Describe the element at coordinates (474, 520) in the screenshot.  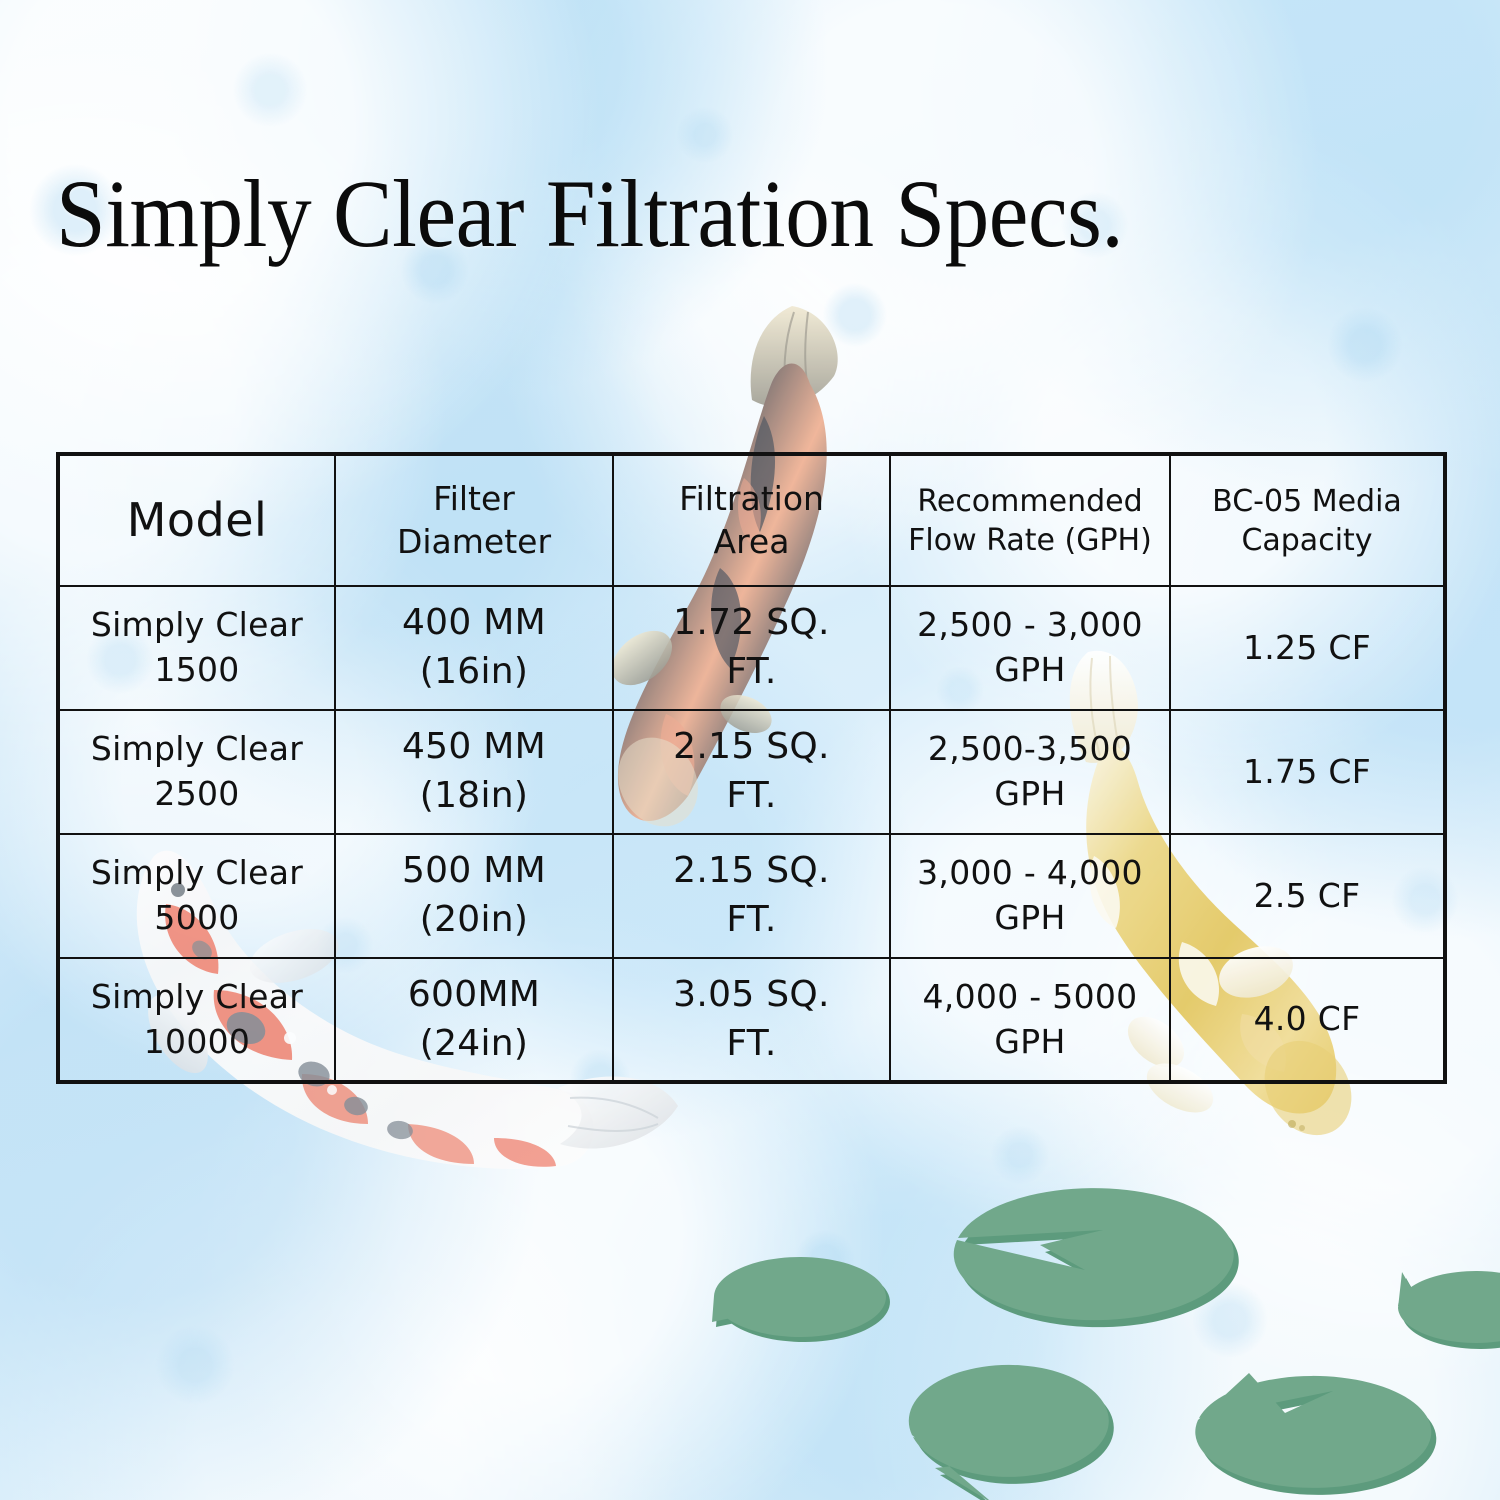
I see `column-header-diameter: Filter Diameter` at that location.